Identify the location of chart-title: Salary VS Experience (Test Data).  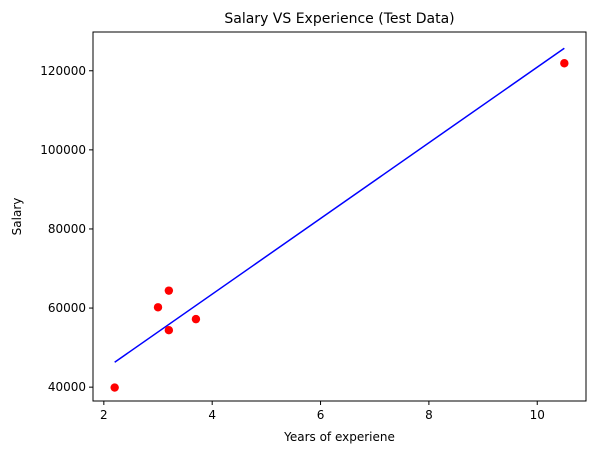
(339, 19).